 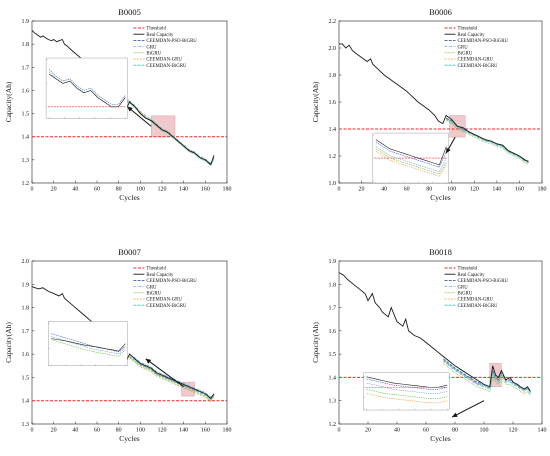 I want to click on y-tick-label: 1.7, so click(x=26, y=68).